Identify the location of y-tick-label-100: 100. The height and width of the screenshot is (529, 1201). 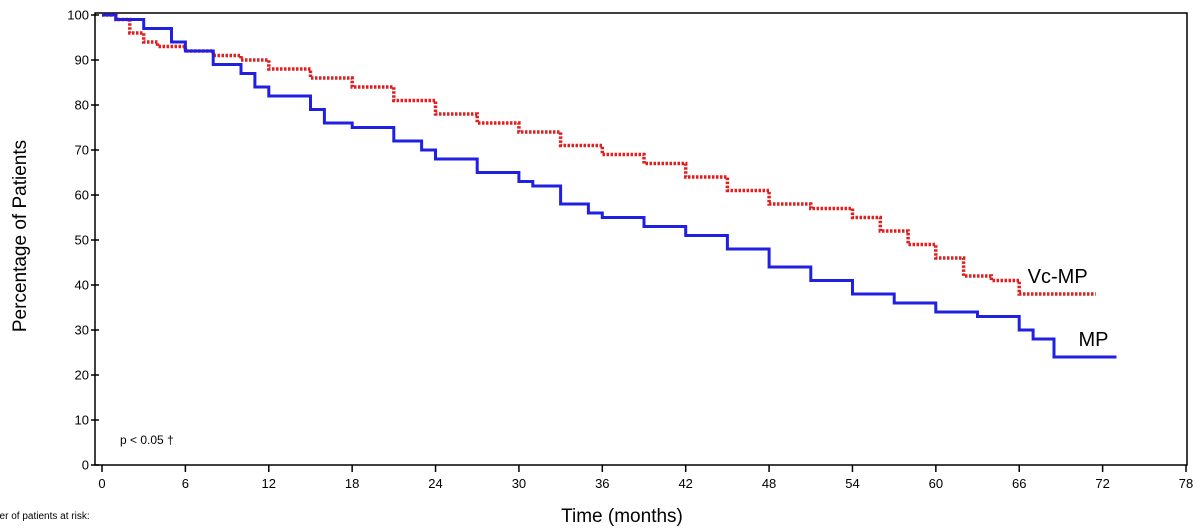
(78, 15).